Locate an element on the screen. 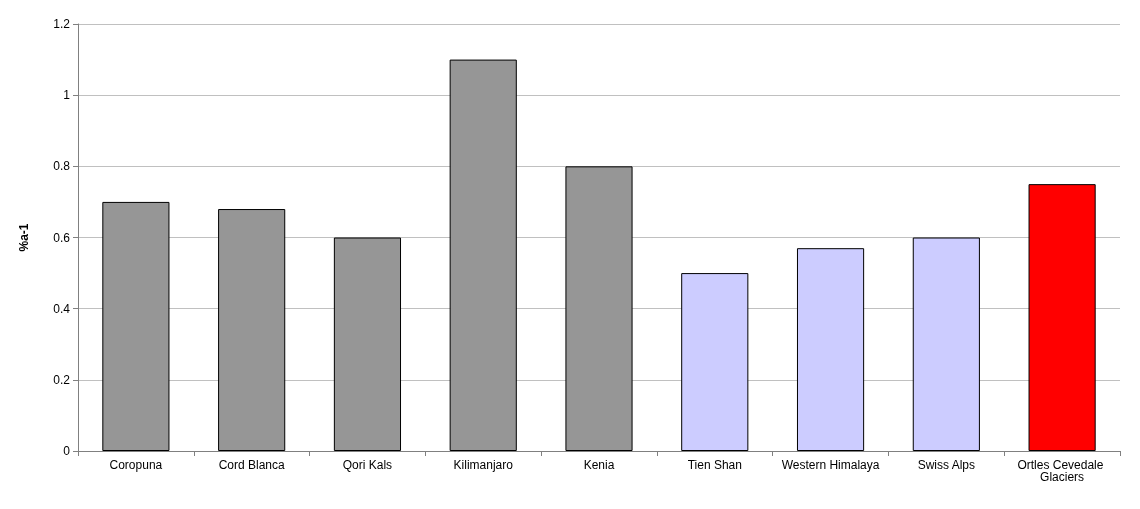  y-tick-label: 0.6 is located at coordinates (62, 237).